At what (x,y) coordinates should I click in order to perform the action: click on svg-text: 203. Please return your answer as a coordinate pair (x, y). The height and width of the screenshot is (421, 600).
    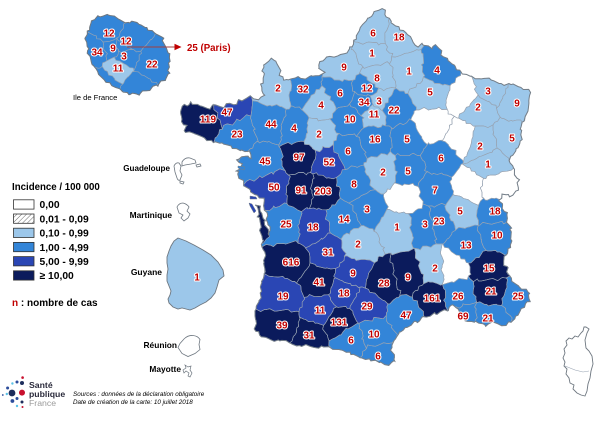
    Looking at the image, I should click on (323, 192).